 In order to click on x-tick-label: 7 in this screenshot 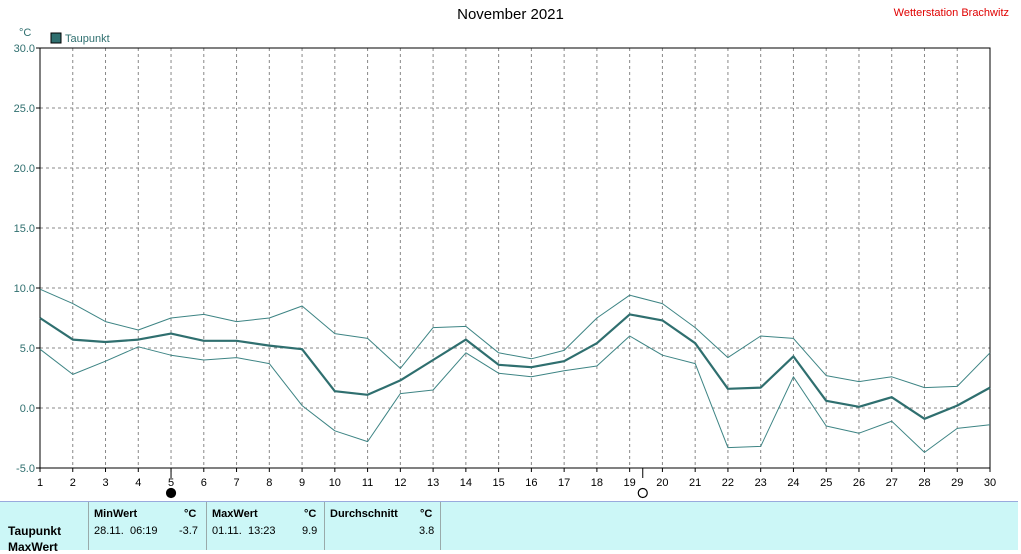, I will do `click(236, 483)`.